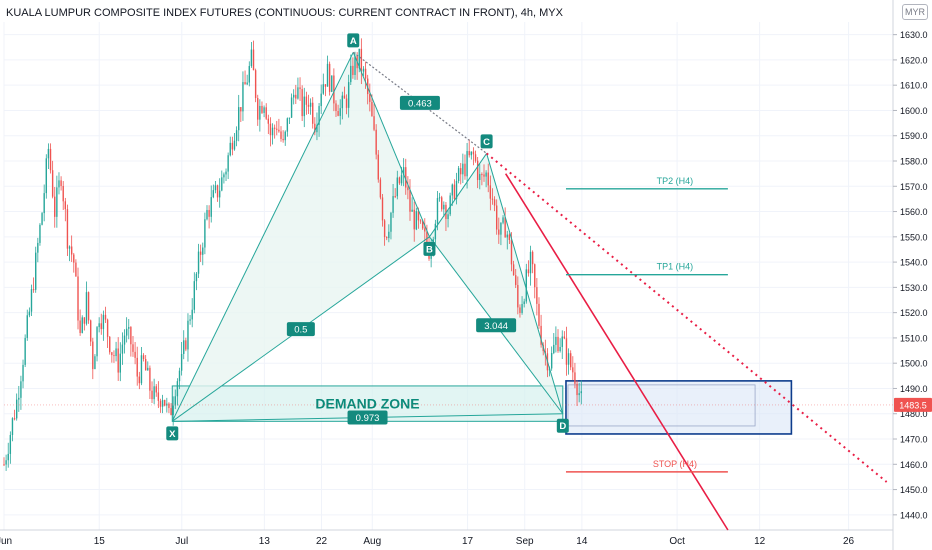 The width and height of the screenshot is (932, 550). Describe the element at coordinates (367, 404) in the screenshot. I see `demand-zone-label: DEMAND ZONE` at that location.